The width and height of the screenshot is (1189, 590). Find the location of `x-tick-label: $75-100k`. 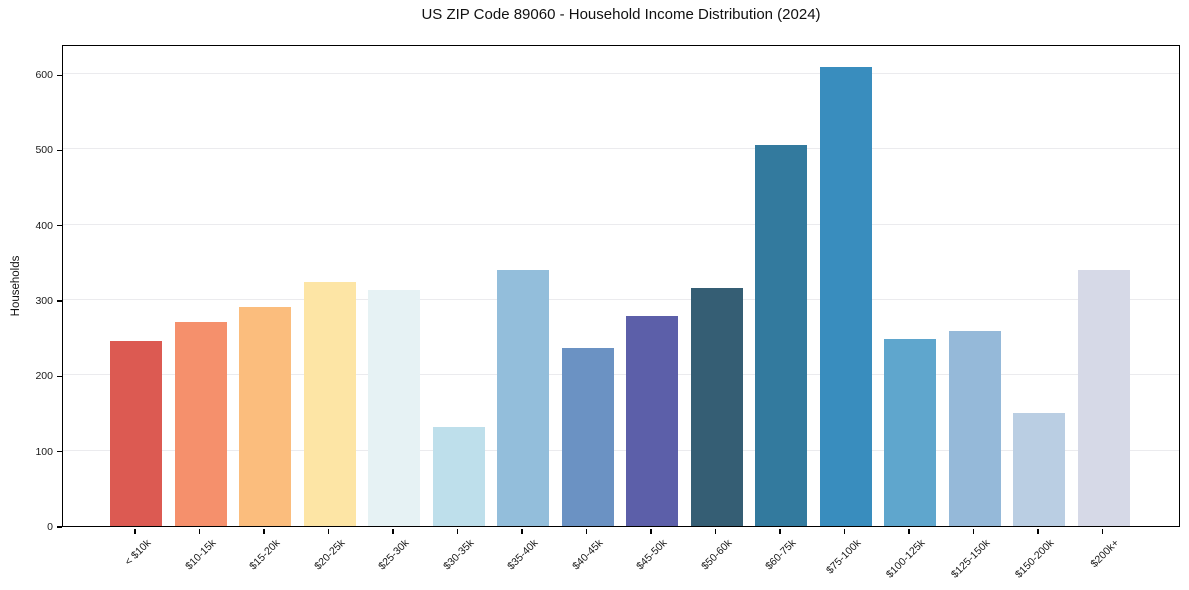

x-tick-label: $75-100k is located at coordinates (843, 557).